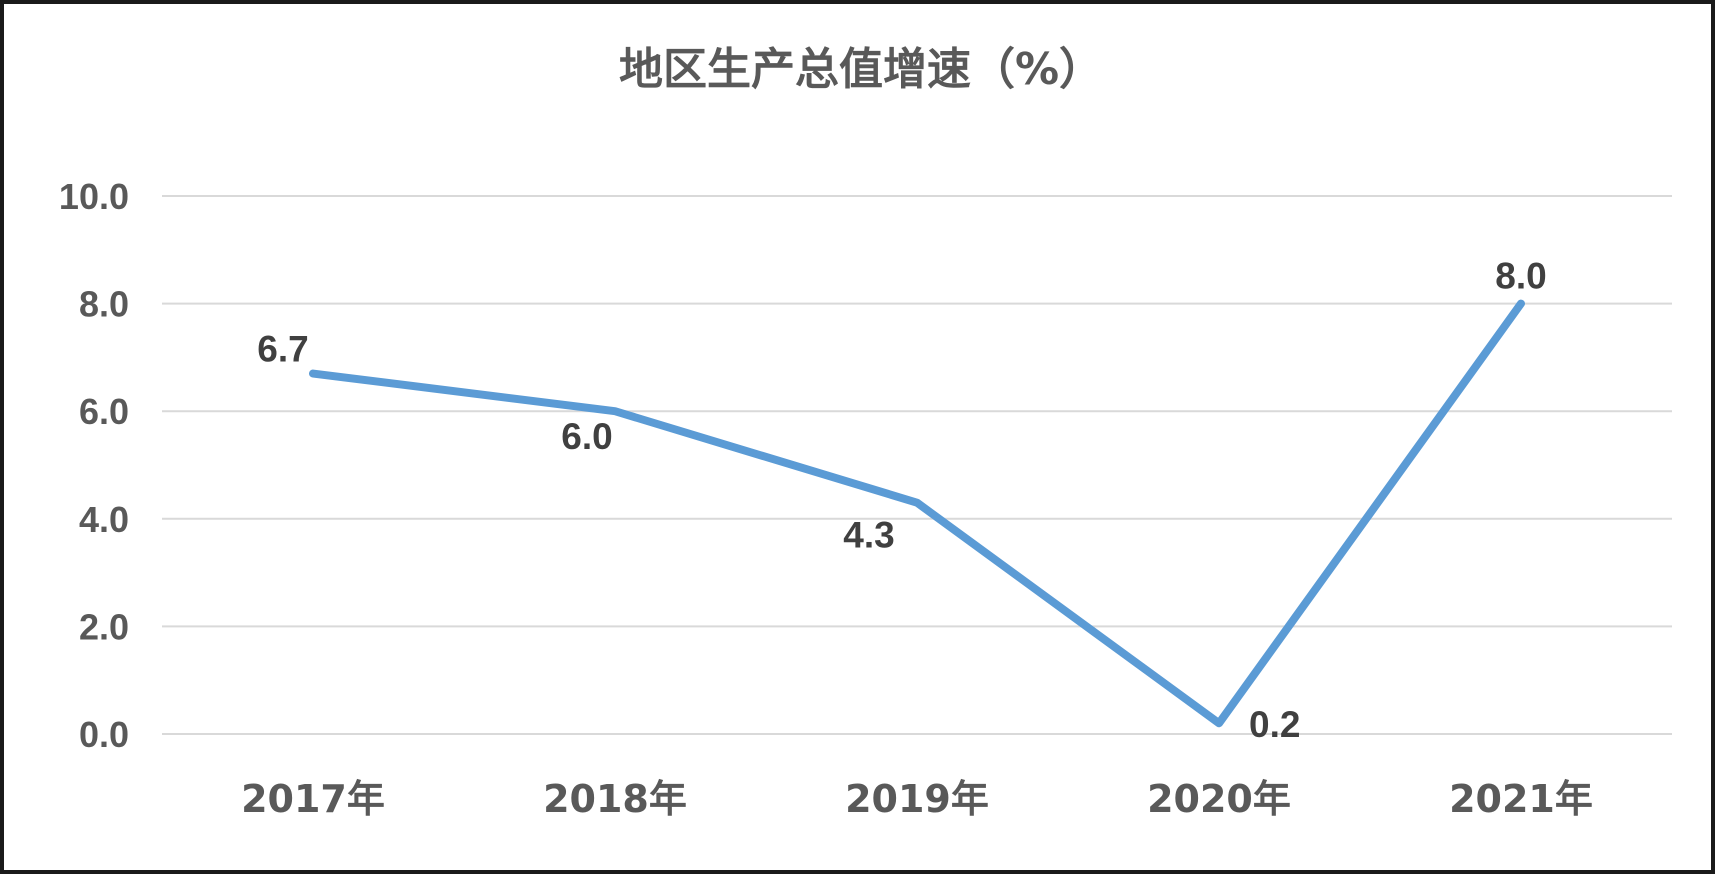 The width and height of the screenshot is (1715, 878). I want to click on data-label: 6.7, so click(282, 349).